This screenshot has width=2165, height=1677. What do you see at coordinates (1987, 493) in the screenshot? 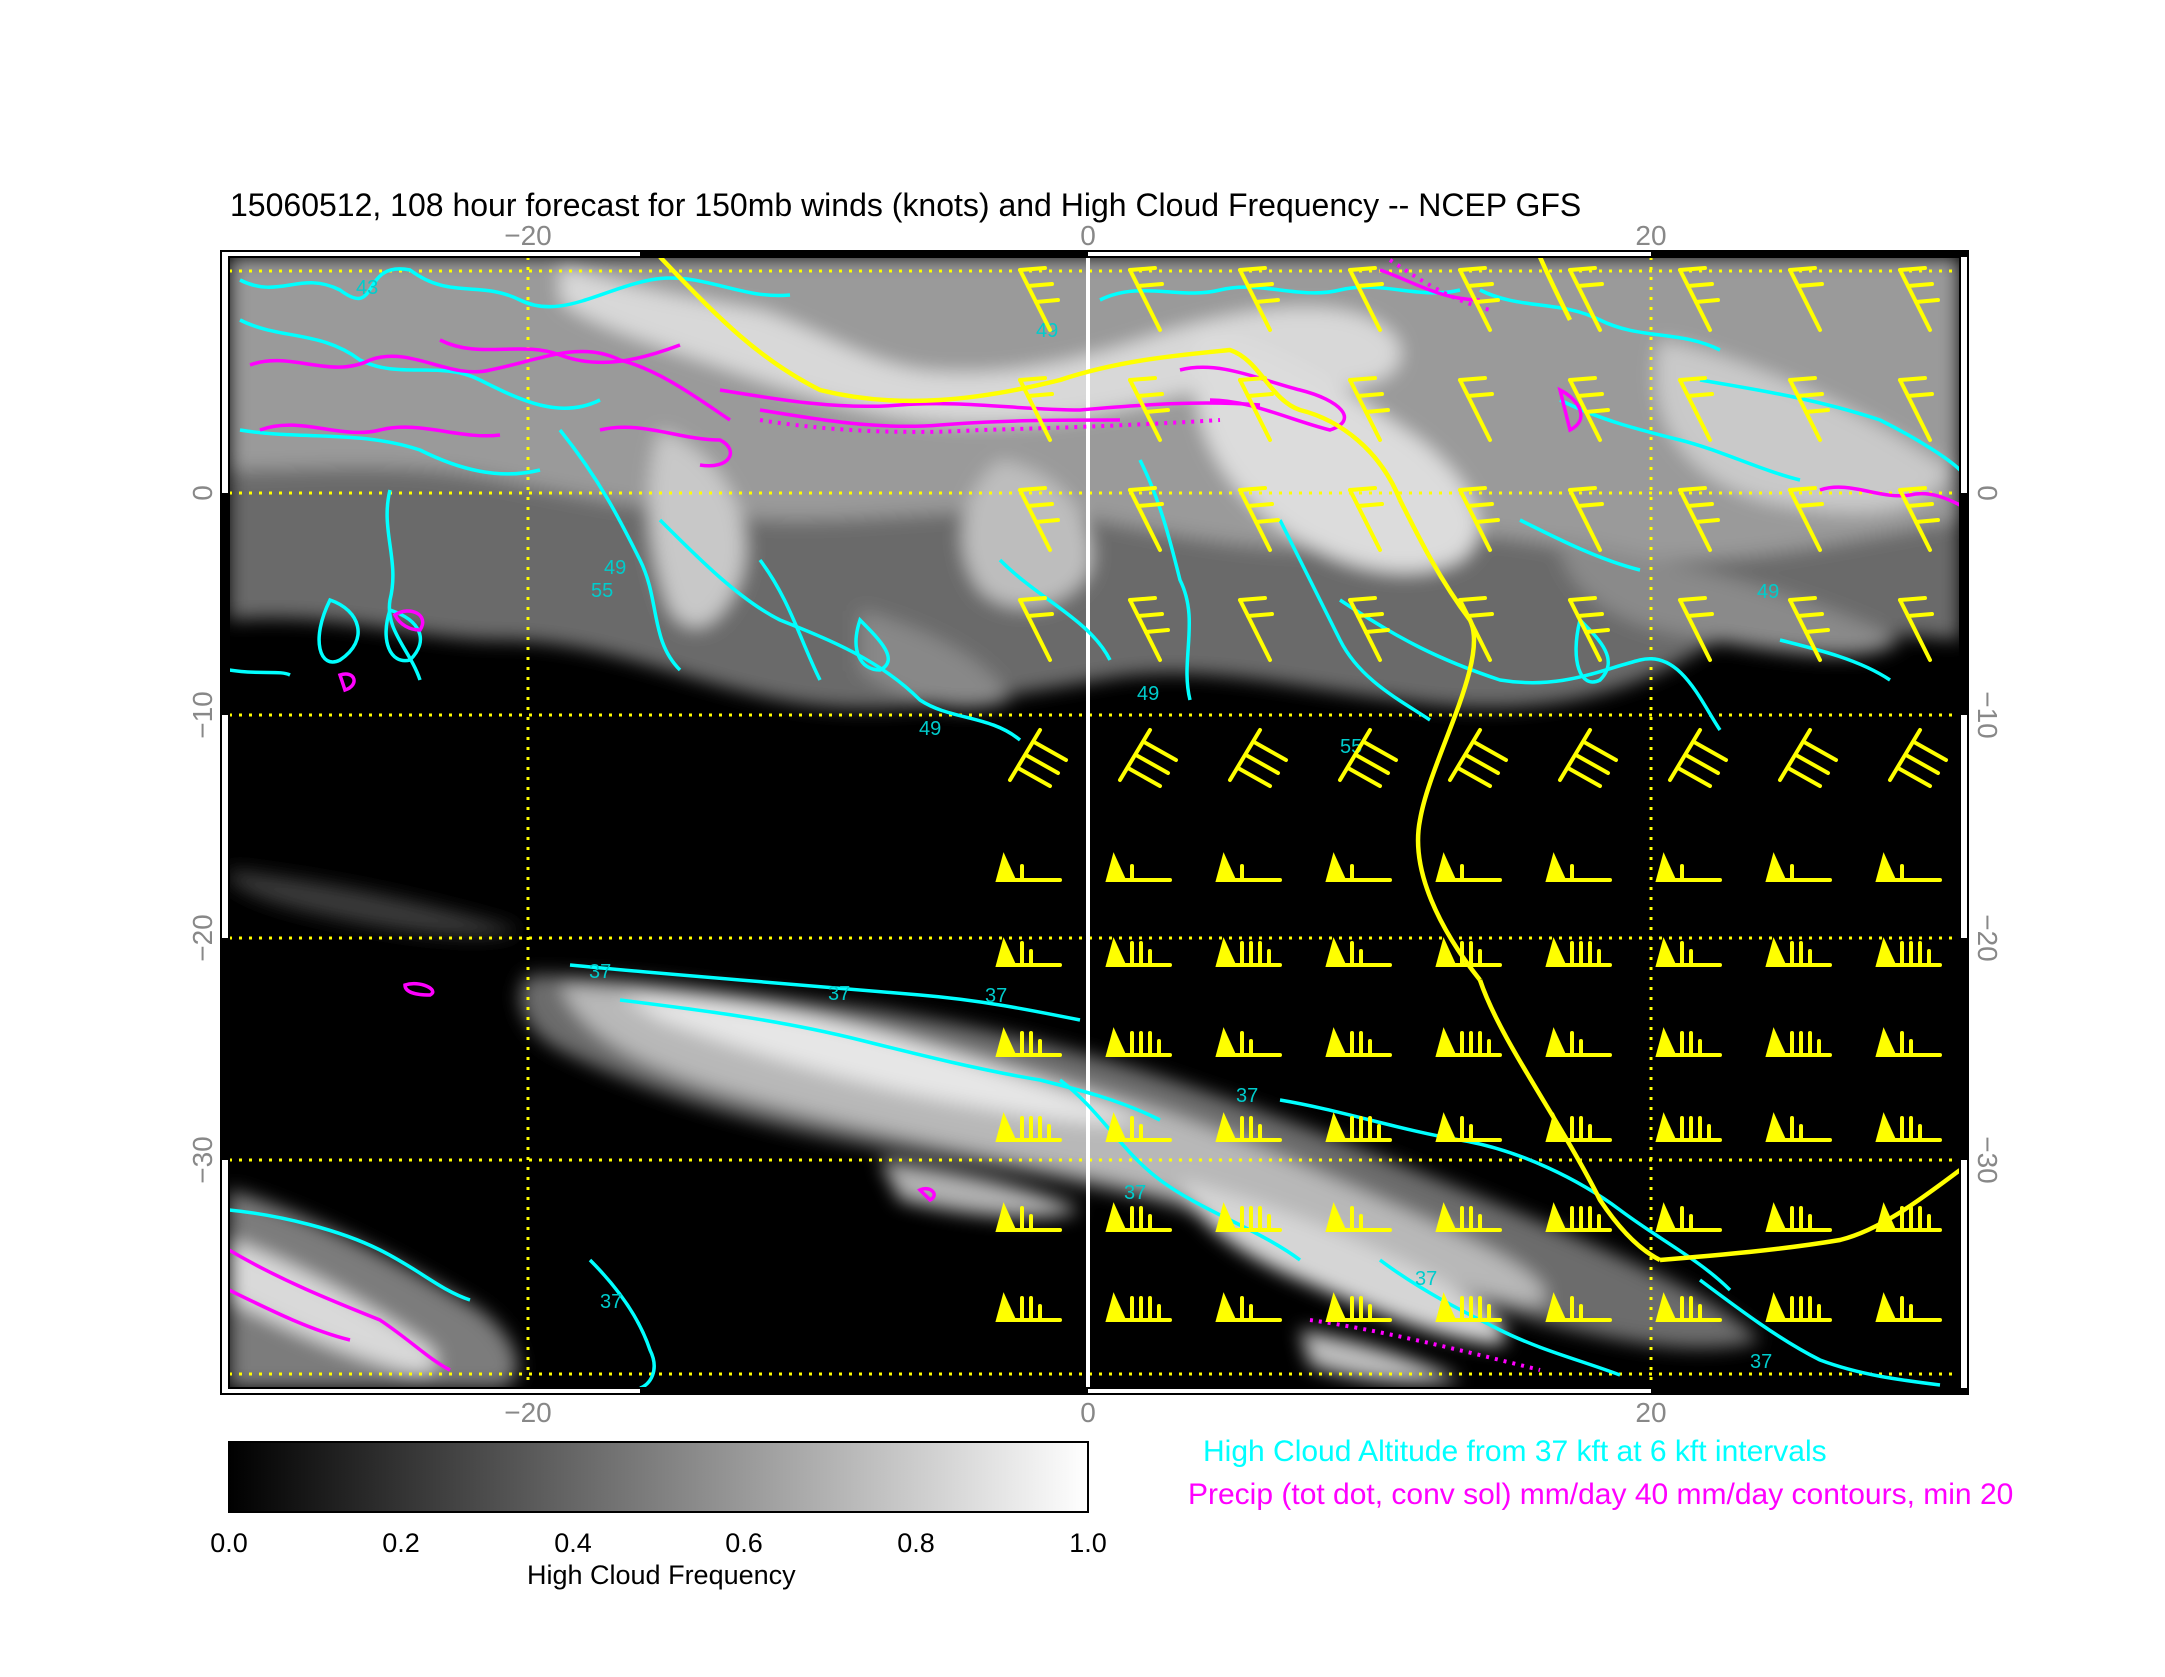
I see `y-tick-label-right: 0` at bounding box center [1987, 493].